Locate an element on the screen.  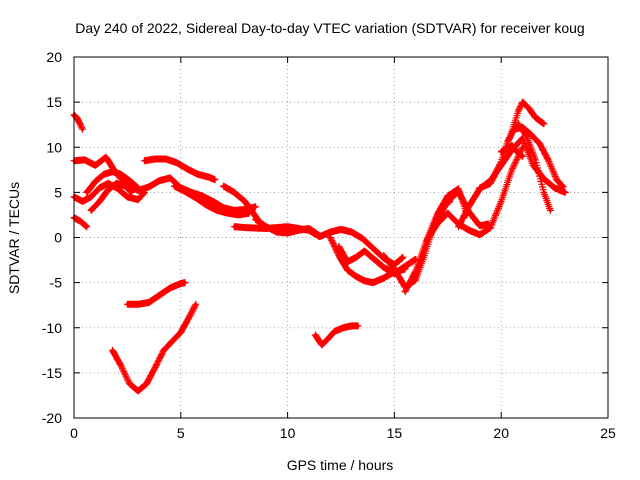
x-tick-label: 25 is located at coordinates (608, 433).